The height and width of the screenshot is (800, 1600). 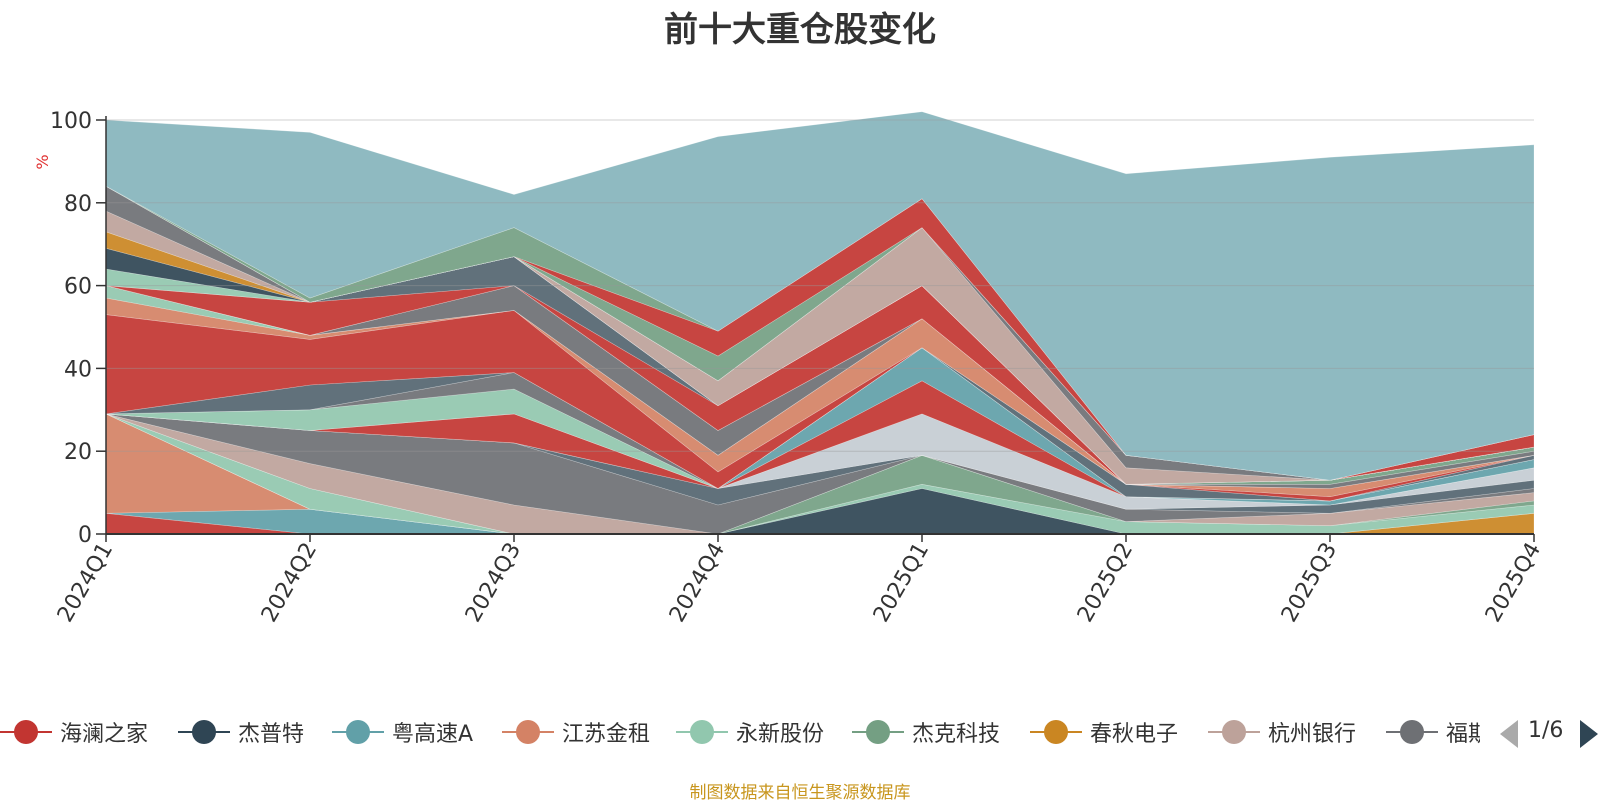 I want to click on x-tick-label-4: 2025Q1, so click(x=901, y=583).